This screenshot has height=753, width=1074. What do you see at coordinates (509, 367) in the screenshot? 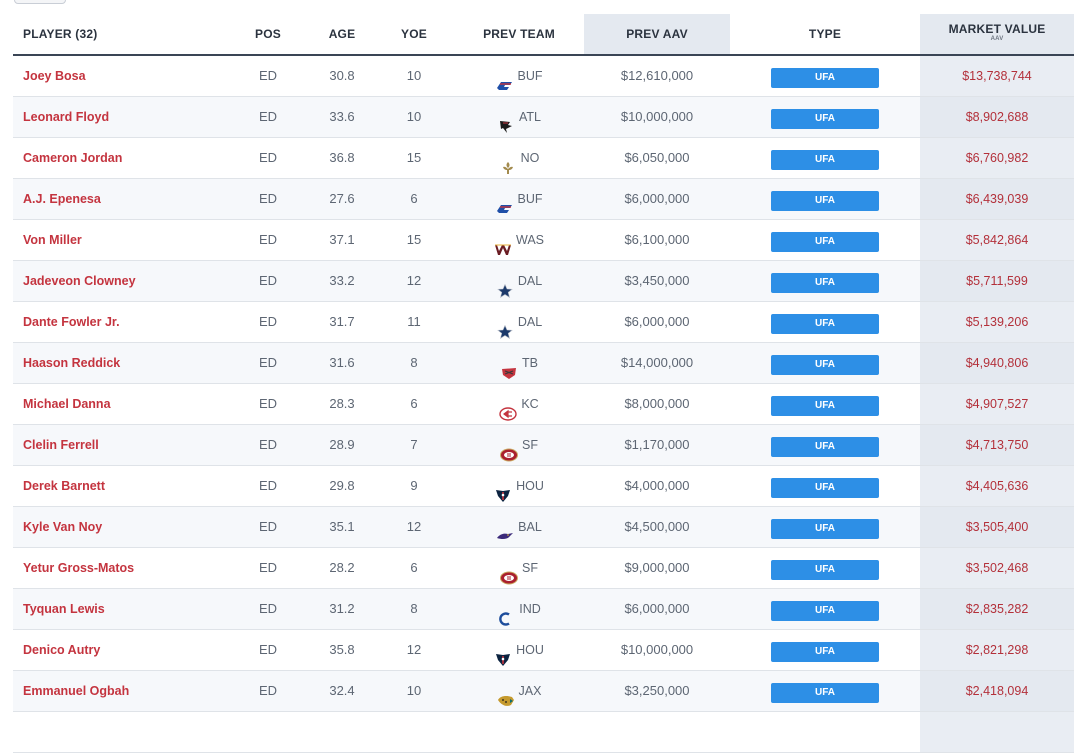
I see `buccaneers-logo-icon` at bounding box center [509, 367].